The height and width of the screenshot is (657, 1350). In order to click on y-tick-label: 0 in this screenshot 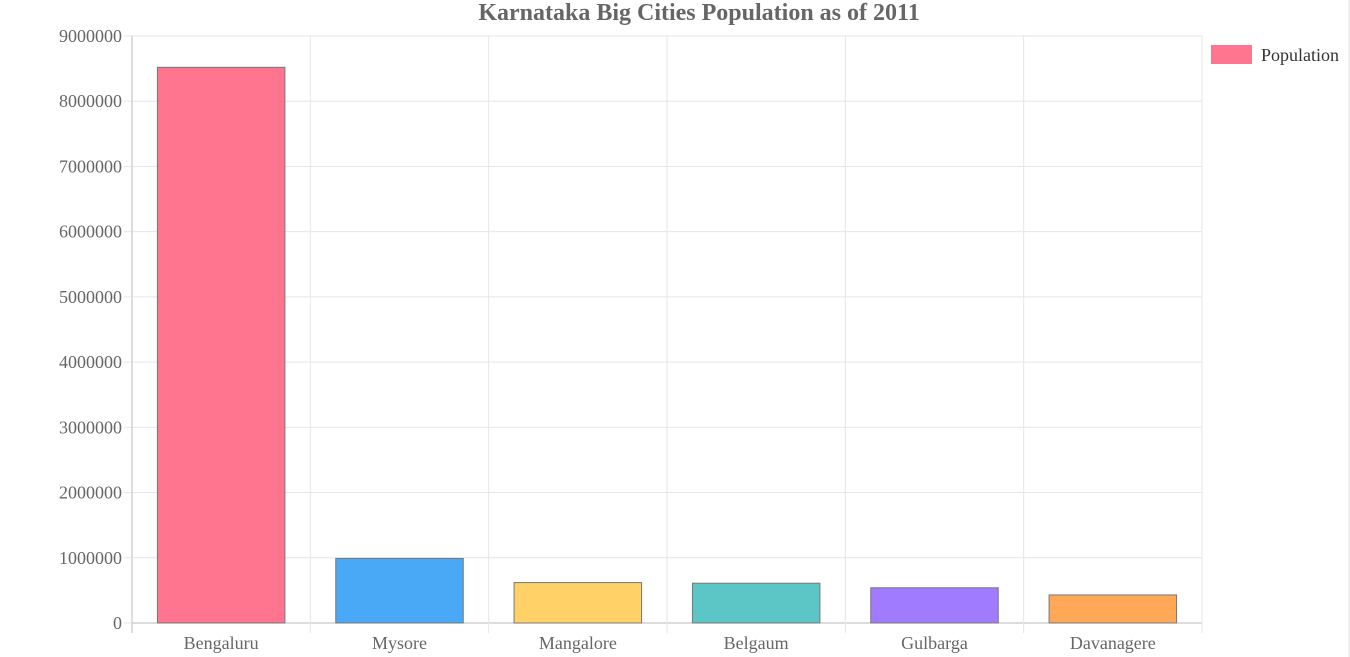, I will do `click(117, 623)`.